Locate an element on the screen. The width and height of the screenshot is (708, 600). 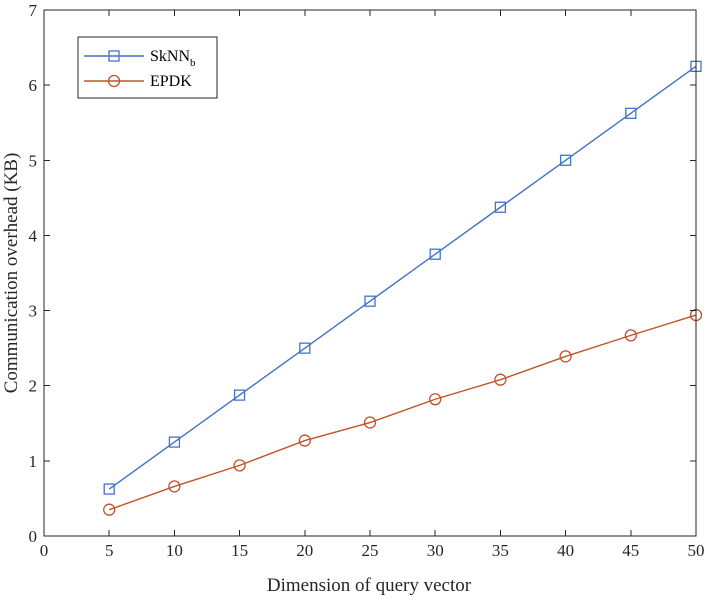
legend-label-text: SkNN is located at coordinates (170, 56).